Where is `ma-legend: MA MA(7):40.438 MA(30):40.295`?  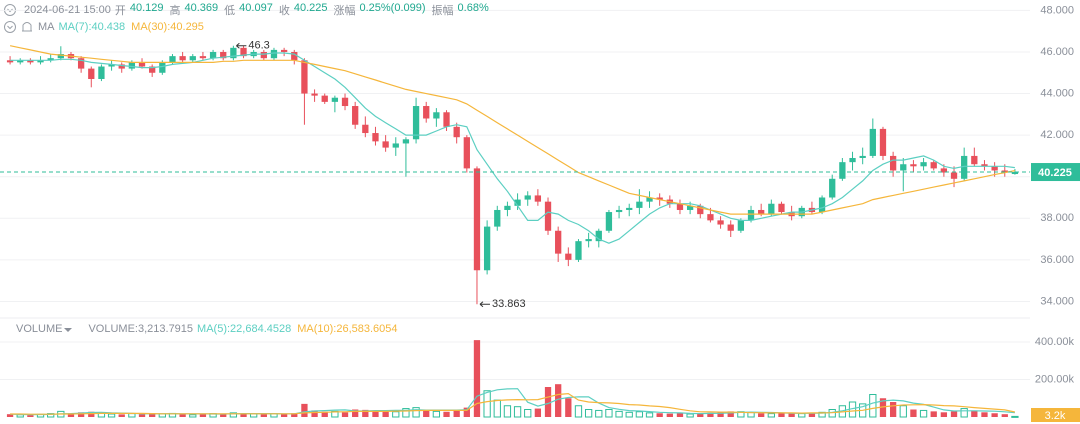
ma-legend: MA MA(7):40.438 MA(30):40.295 is located at coordinates (126, 27).